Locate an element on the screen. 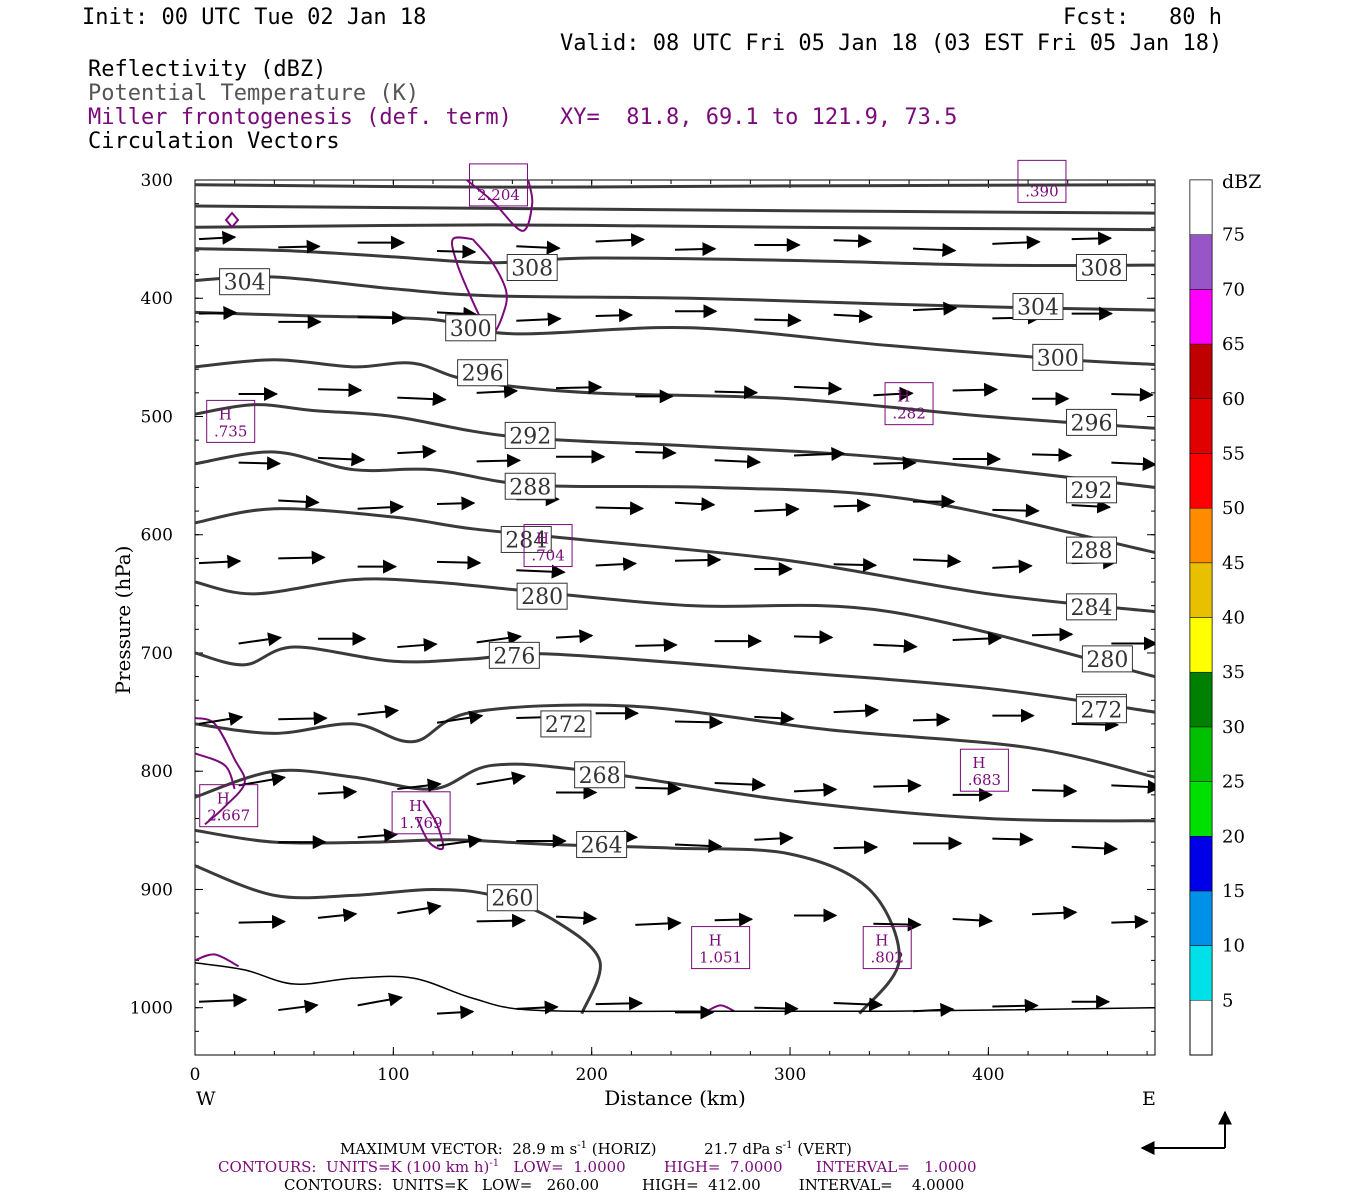  cross-section-endpoints: XY= 81.8, 69.1 to 121.9, 73.5 is located at coordinates (759, 117).